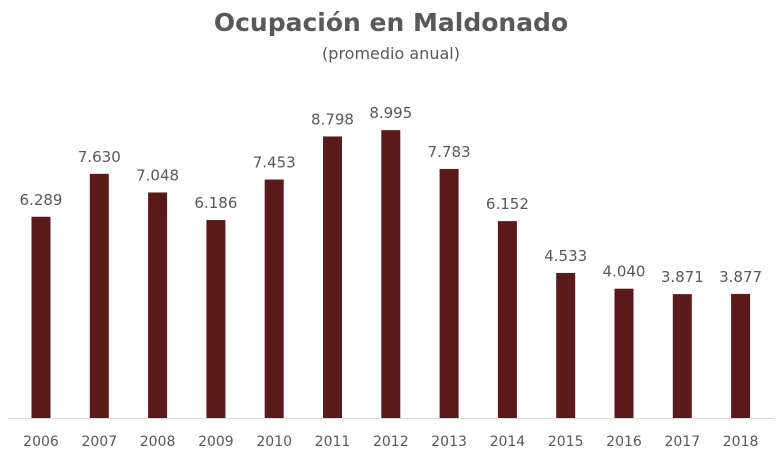 Image resolution: width=782 pixels, height=454 pixels. Describe the element at coordinates (99, 442) in the screenshot. I see `x-tick-label-2007: 2007` at that location.